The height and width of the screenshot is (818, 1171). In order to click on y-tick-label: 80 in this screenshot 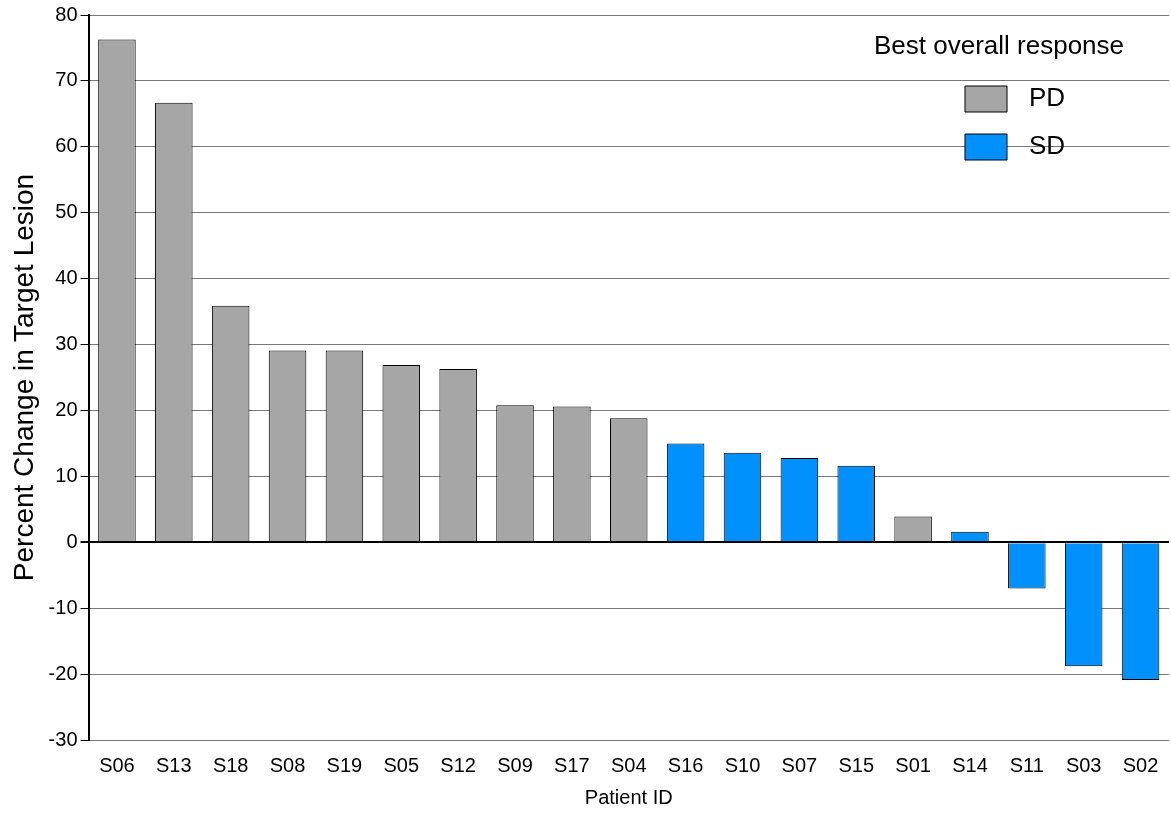, I will do `click(66, 13)`.